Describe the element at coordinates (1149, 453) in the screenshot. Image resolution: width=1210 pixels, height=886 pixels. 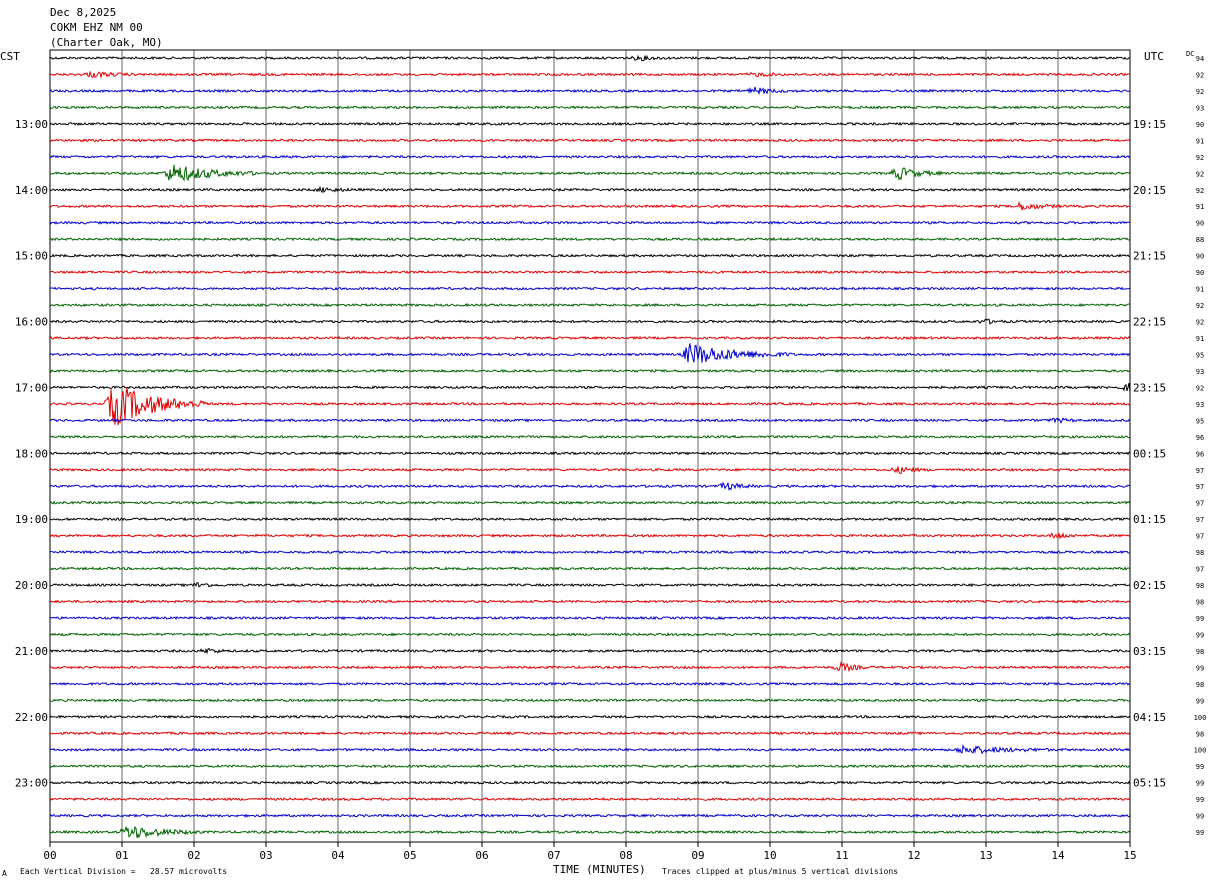
I see `right-time-label: 00:15` at that location.